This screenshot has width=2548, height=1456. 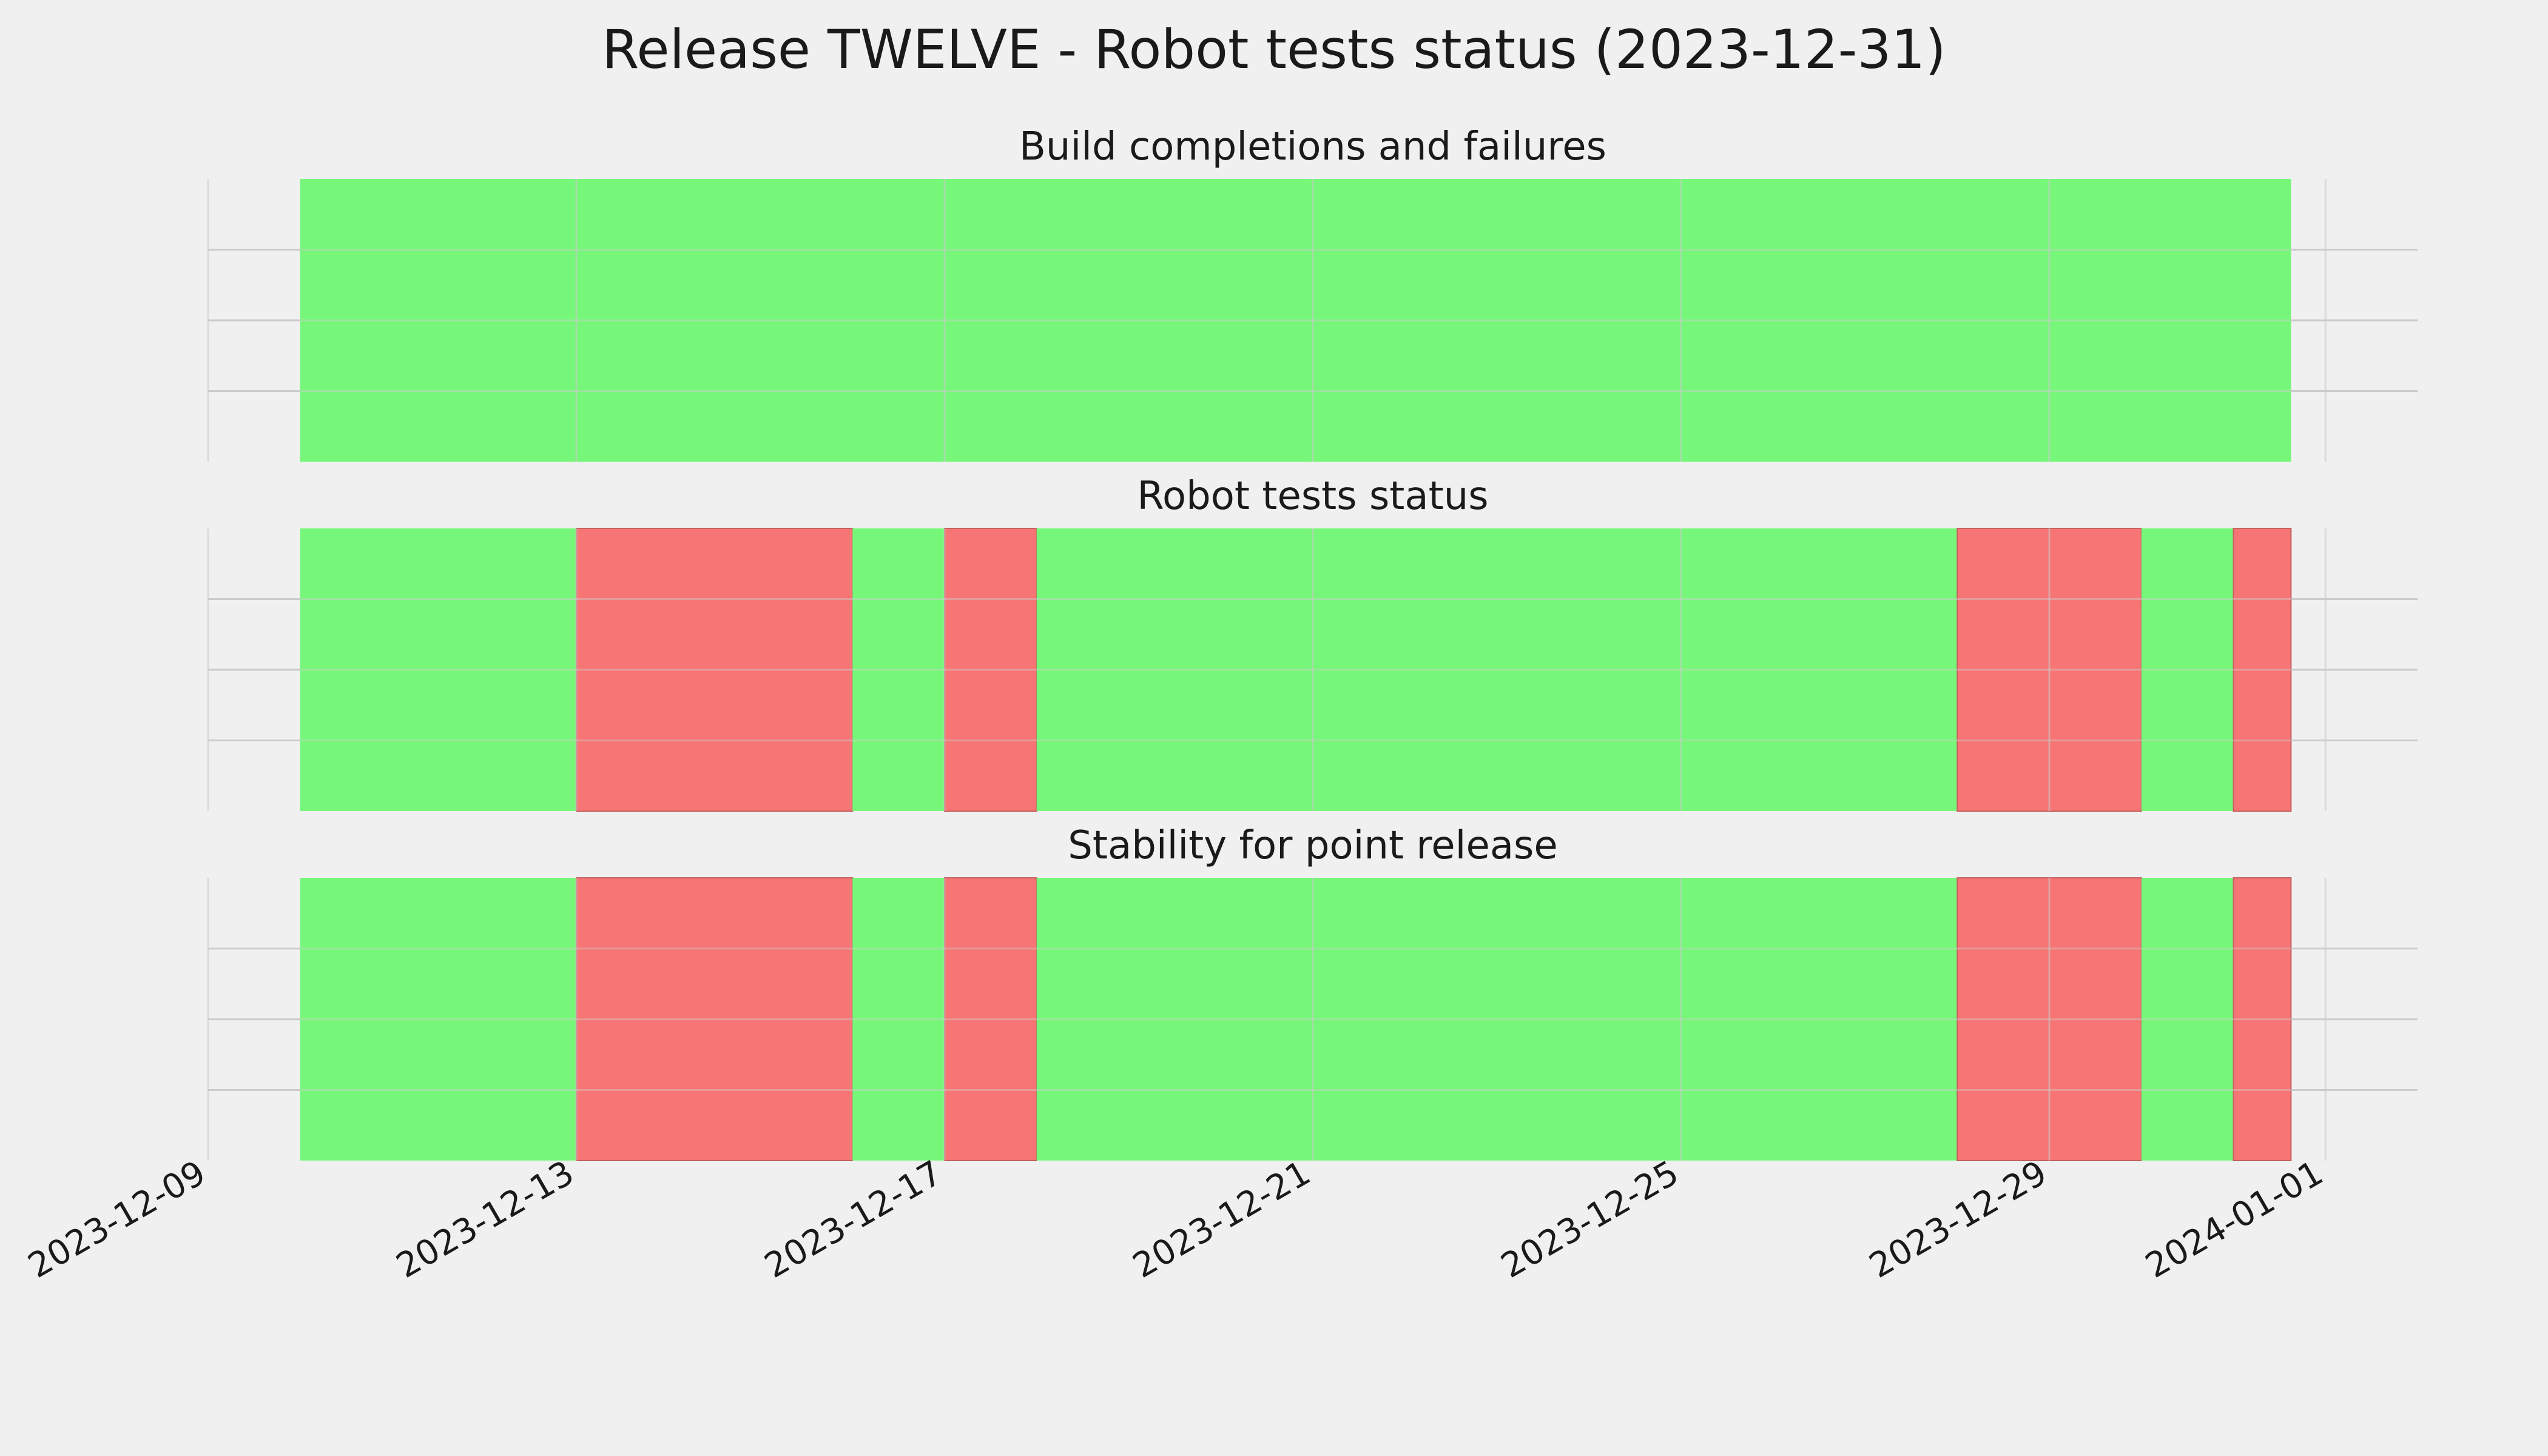 I want to click on panel-title: Stability for point release, so click(x=1313, y=845).